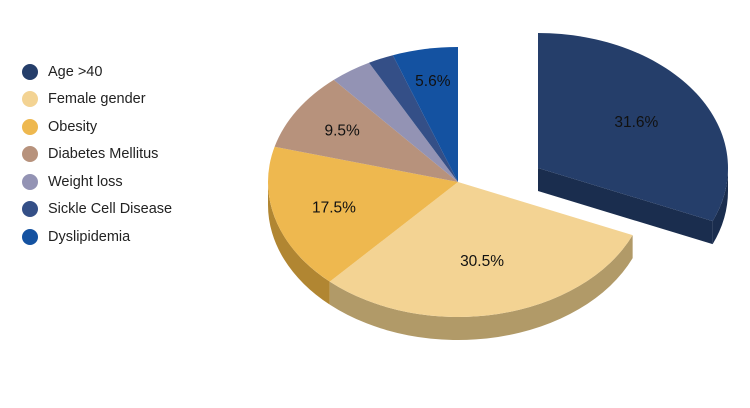 The height and width of the screenshot is (408, 750). I want to click on legend-item-sickle-cell-disease: Sickle Cell Disease, so click(122, 210).